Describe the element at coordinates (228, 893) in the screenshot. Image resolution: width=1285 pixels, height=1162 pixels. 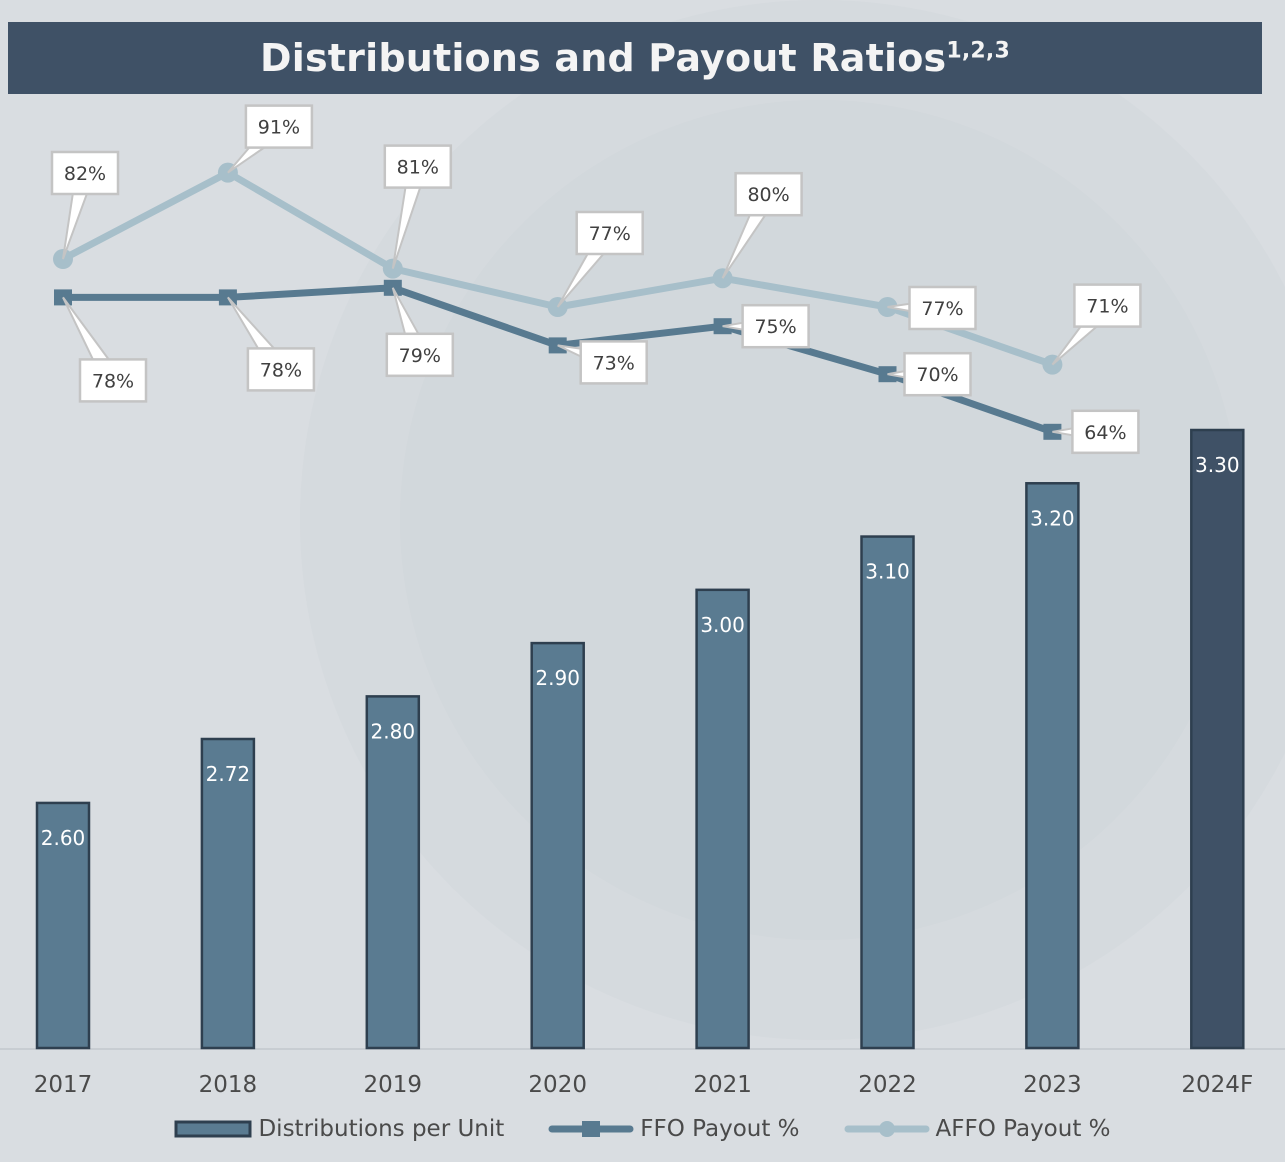
I see `bar-2018` at that location.